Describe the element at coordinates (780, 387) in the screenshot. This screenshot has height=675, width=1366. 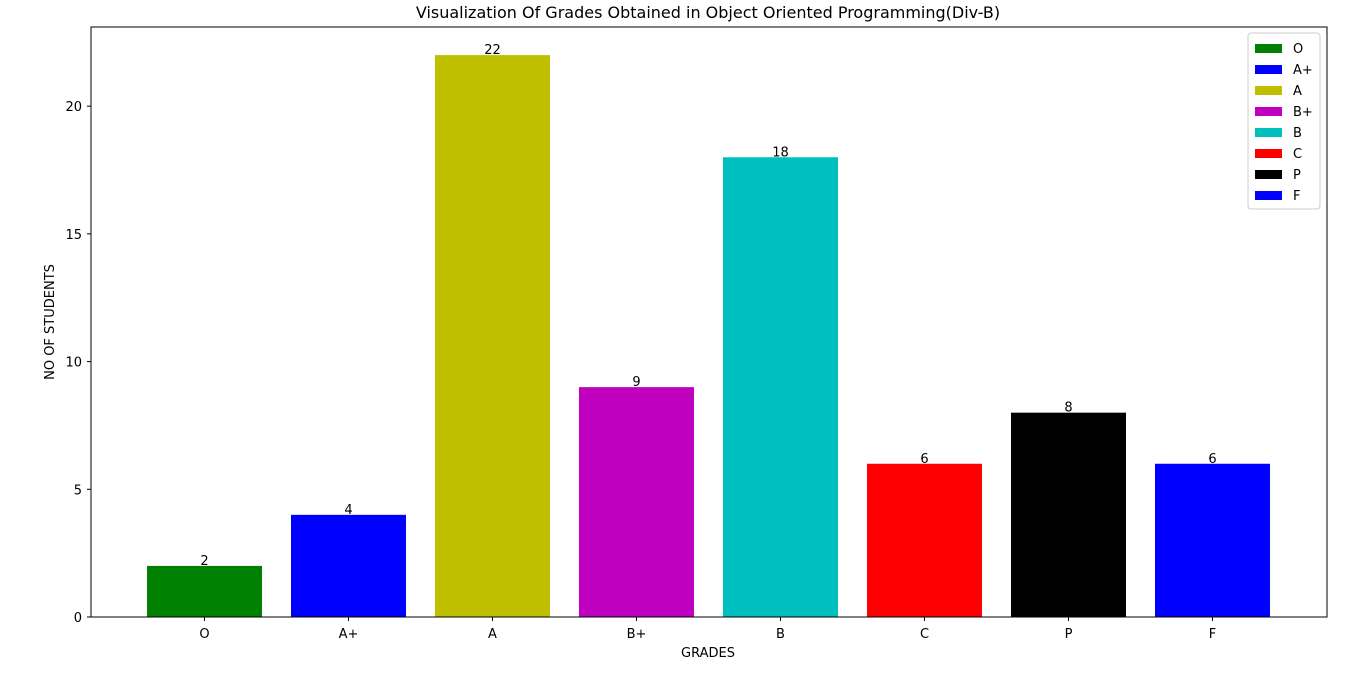
I see `bar-b` at that location.